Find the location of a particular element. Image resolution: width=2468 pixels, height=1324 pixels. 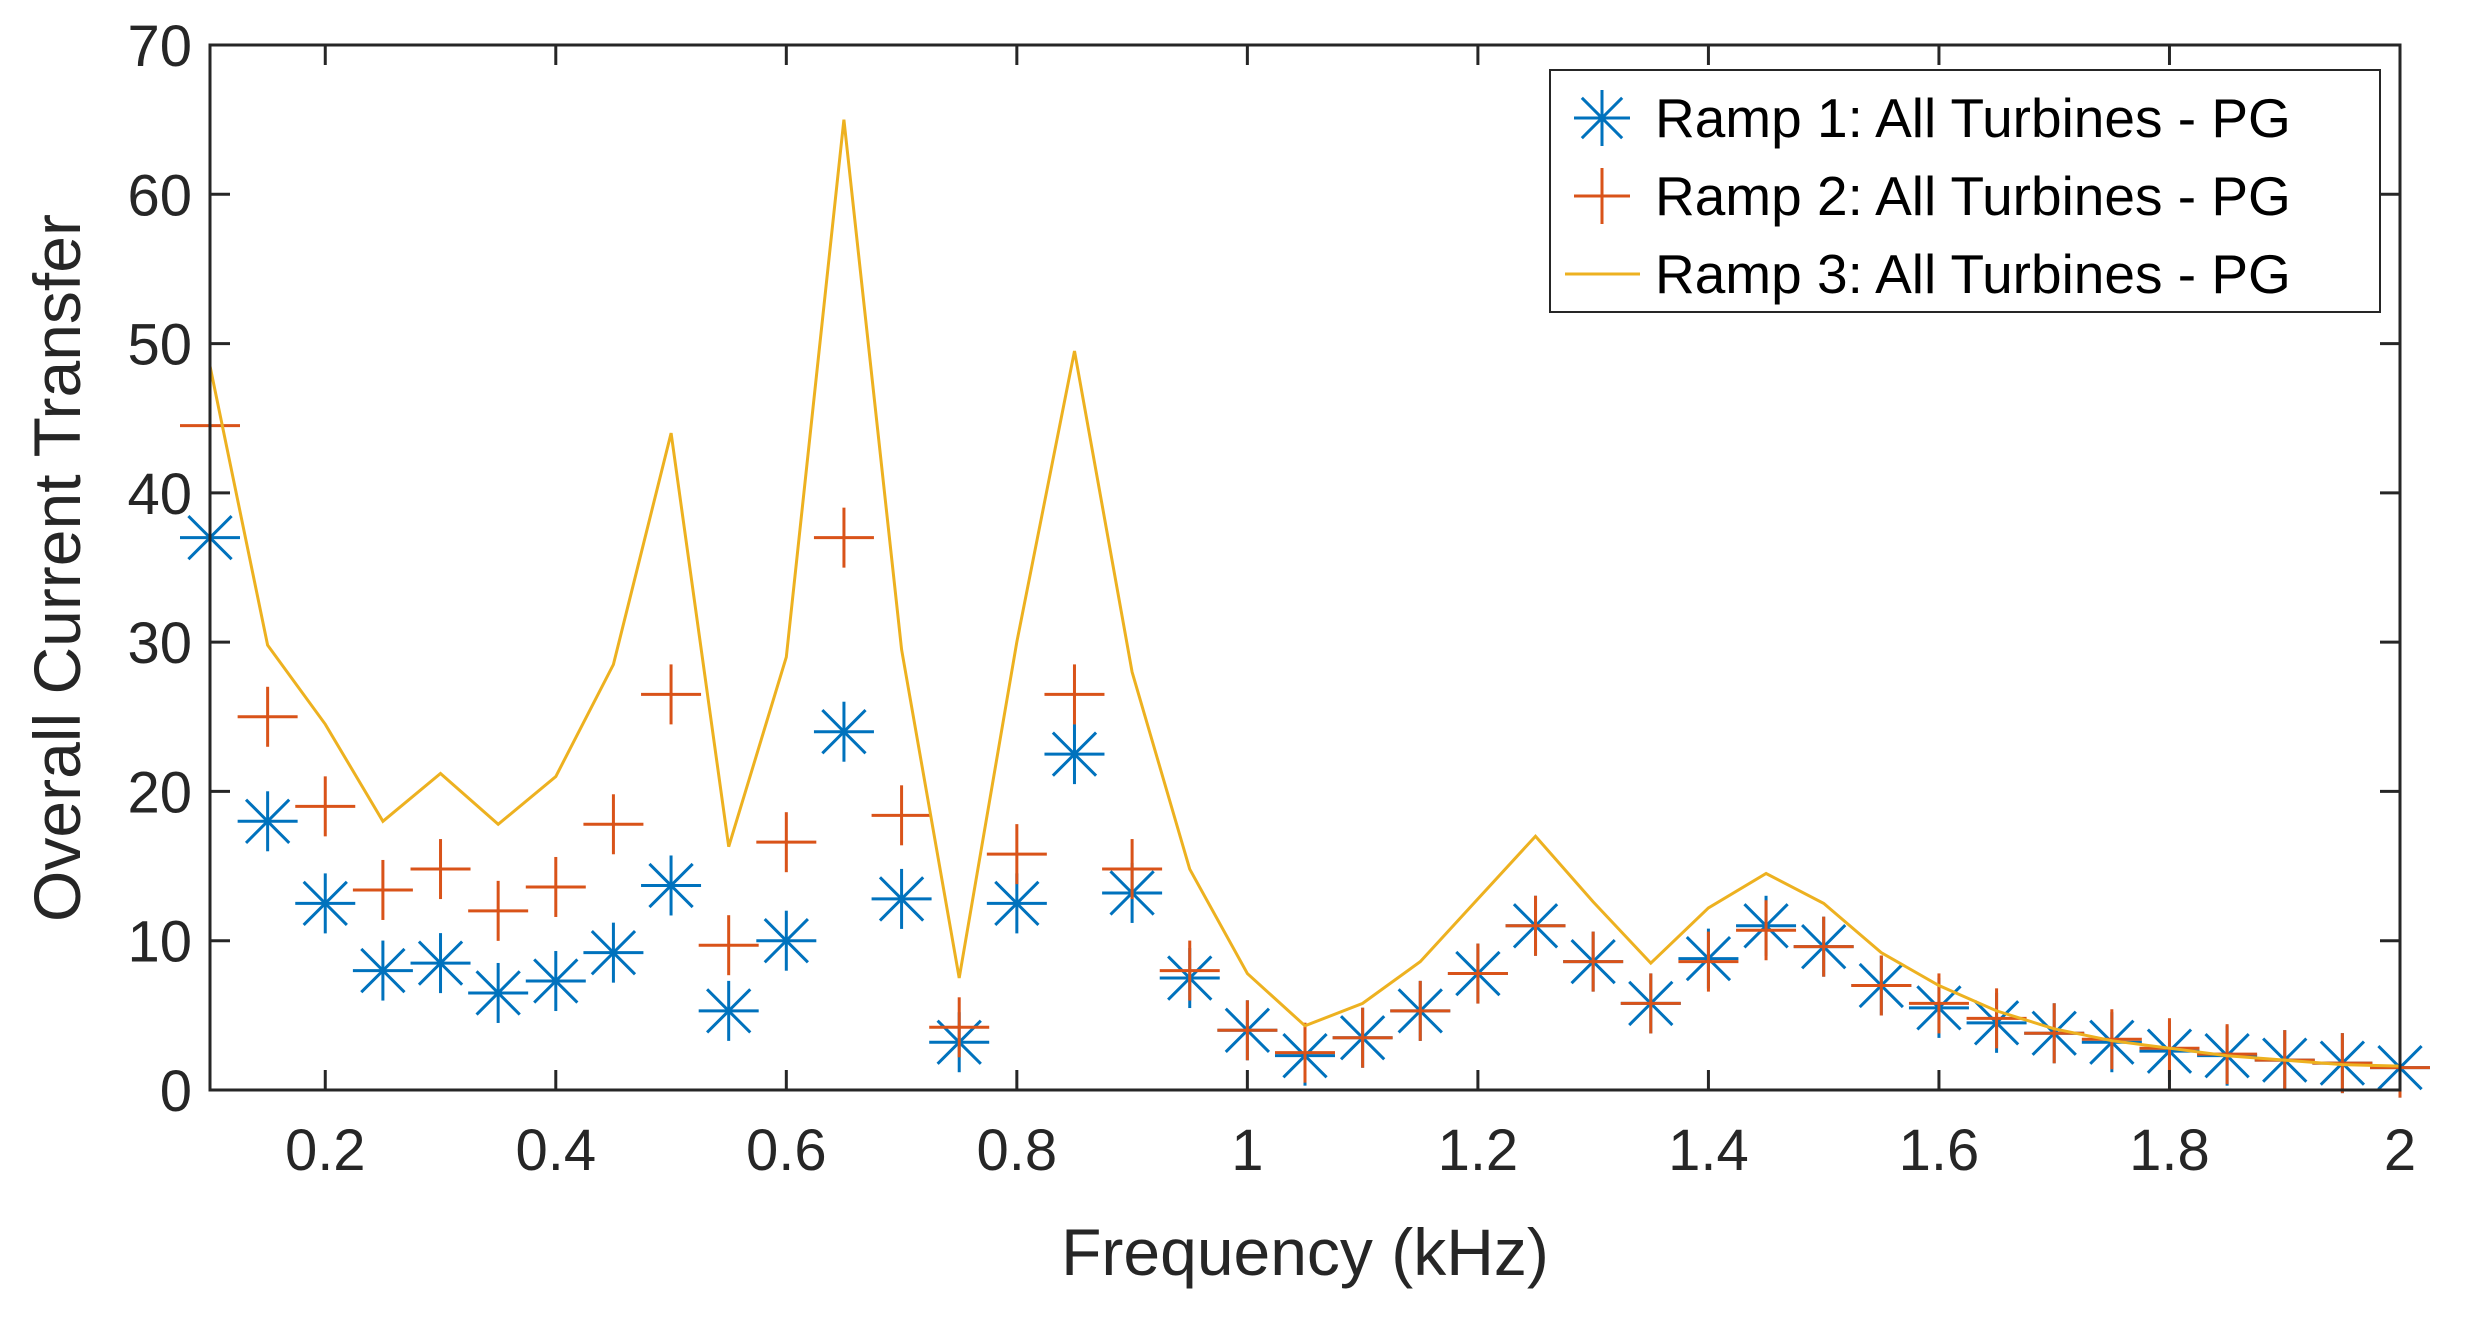

legend-label: Ramp 2: All Turbines - PG is located at coordinates (1973, 196).